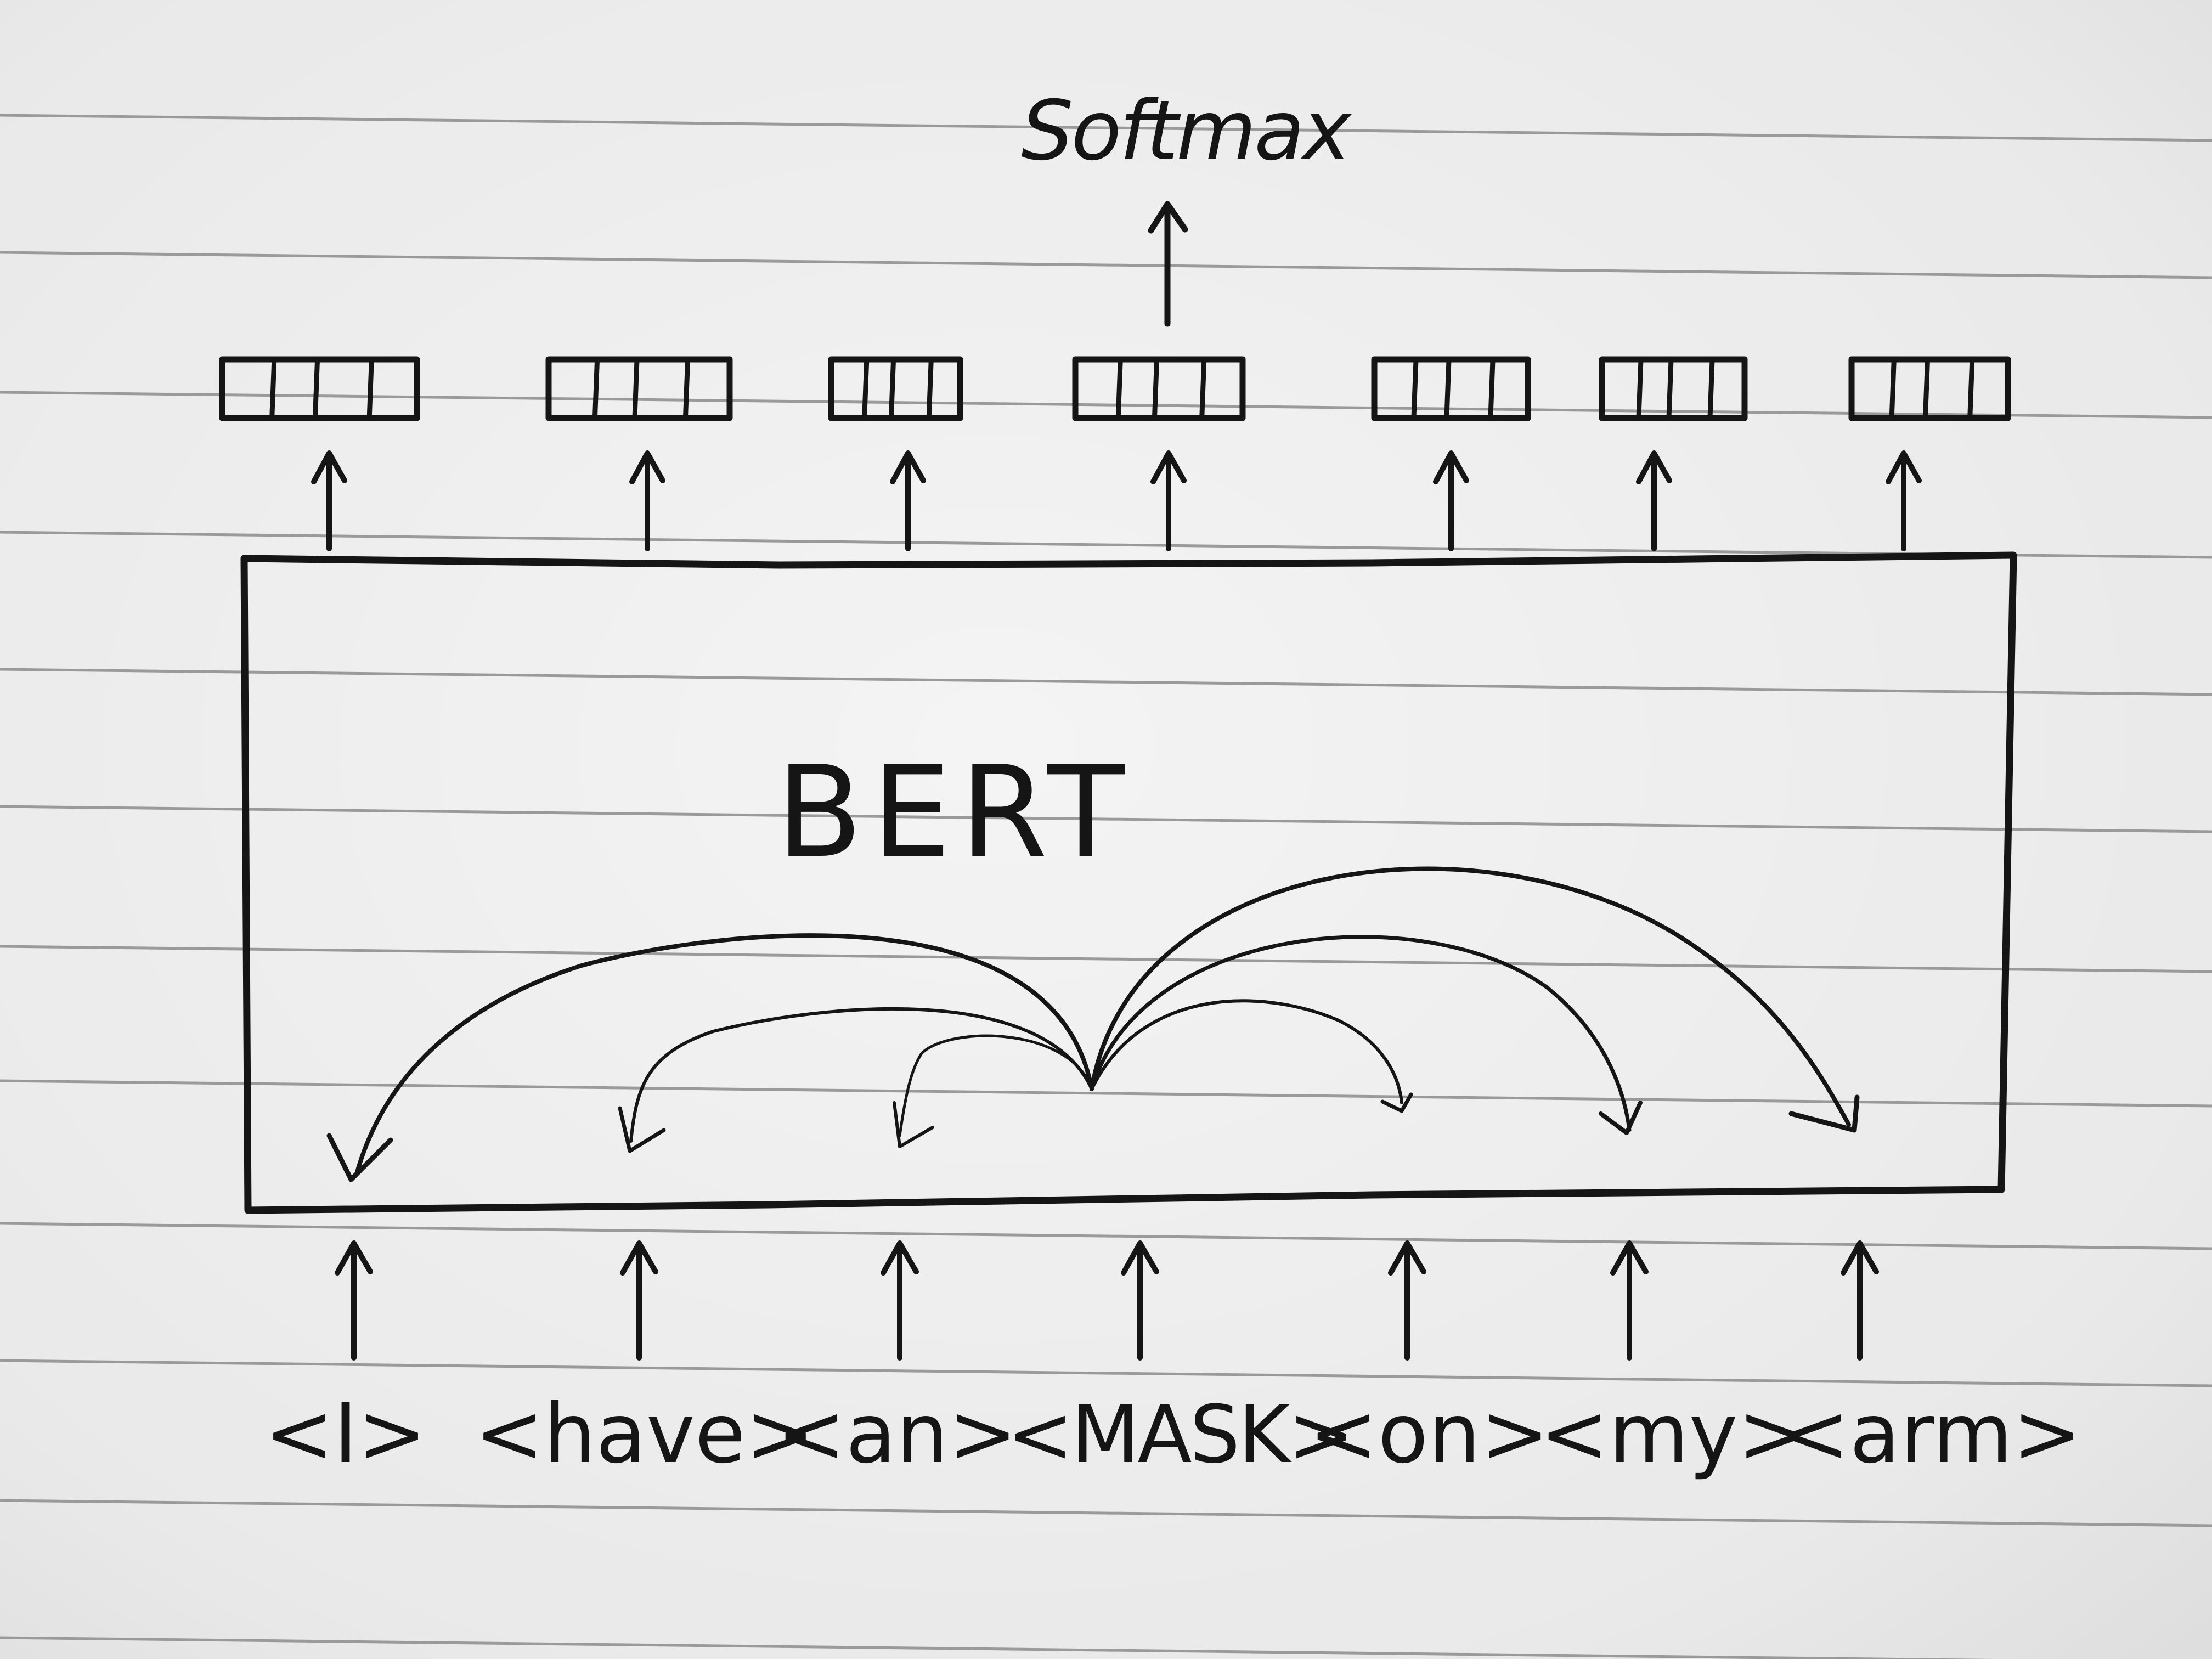  Describe the element at coordinates (1429, 1434) in the screenshot. I see `token-on: <on>` at that location.